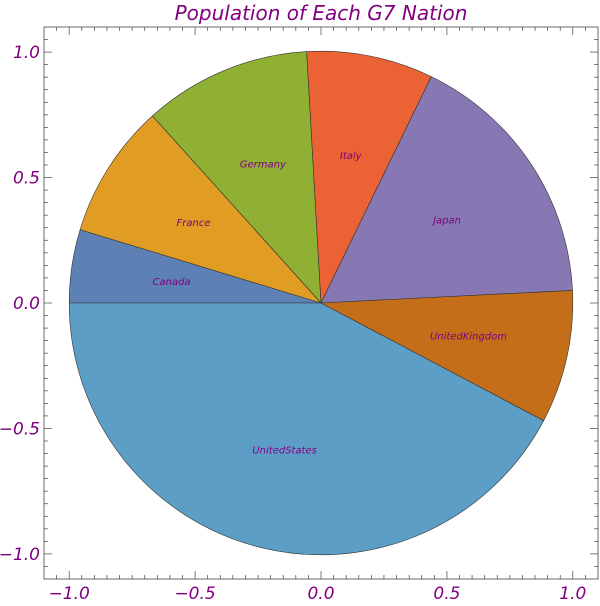  What do you see at coordinates (69, 594) in the screenshot?
I see `x-tick-label: −1.0` at bounding box center [69, 594].